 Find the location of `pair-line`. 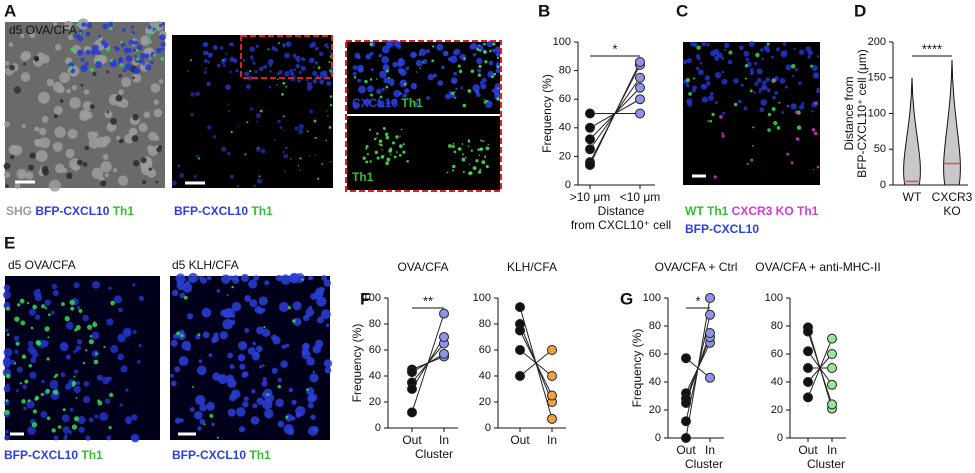

pair-line is located at coordinates (615, 113).